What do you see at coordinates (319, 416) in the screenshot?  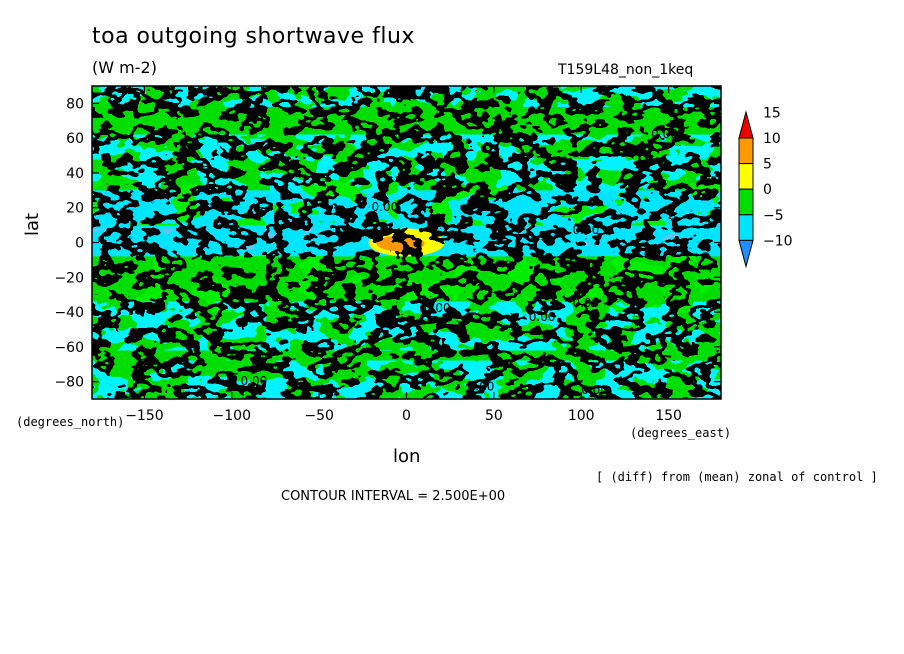 I see `x-tick-label: −50` at bounding box center [319, 416].